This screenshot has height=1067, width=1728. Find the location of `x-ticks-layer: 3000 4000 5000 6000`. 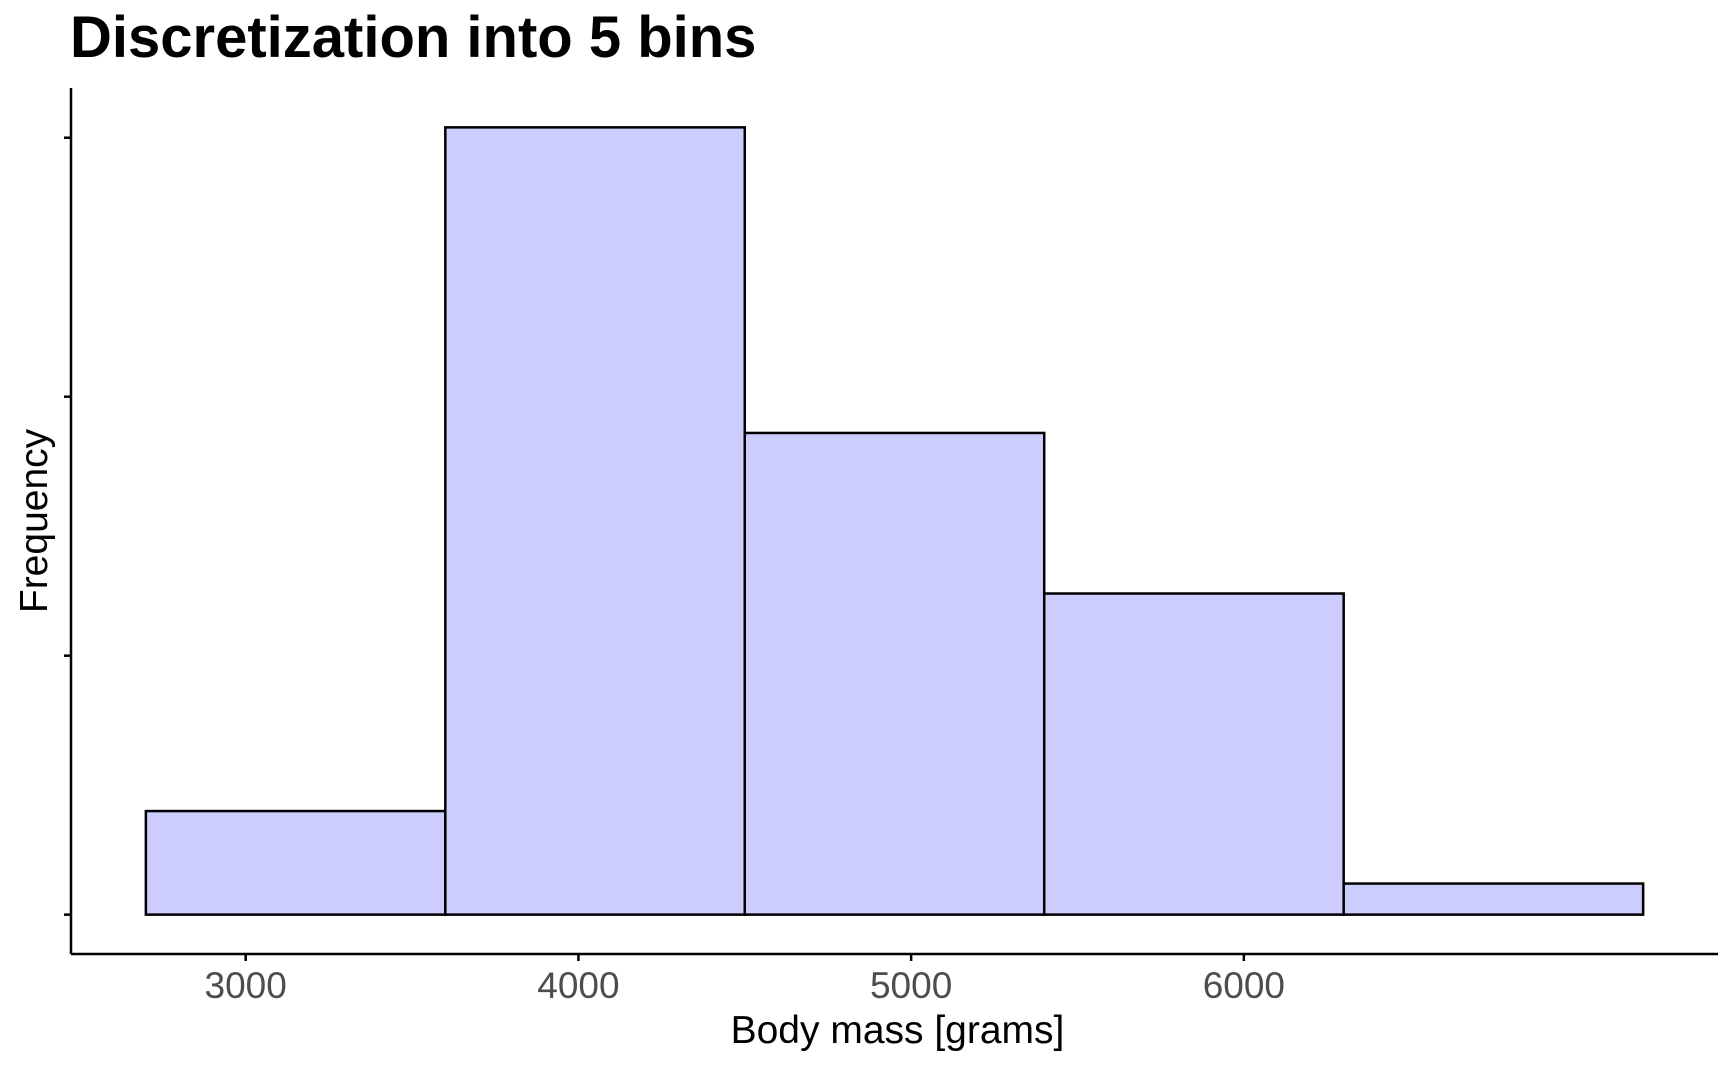

x-ticks-layer: 3000 4000 5000 6000 is located at coordinates (745, 980).